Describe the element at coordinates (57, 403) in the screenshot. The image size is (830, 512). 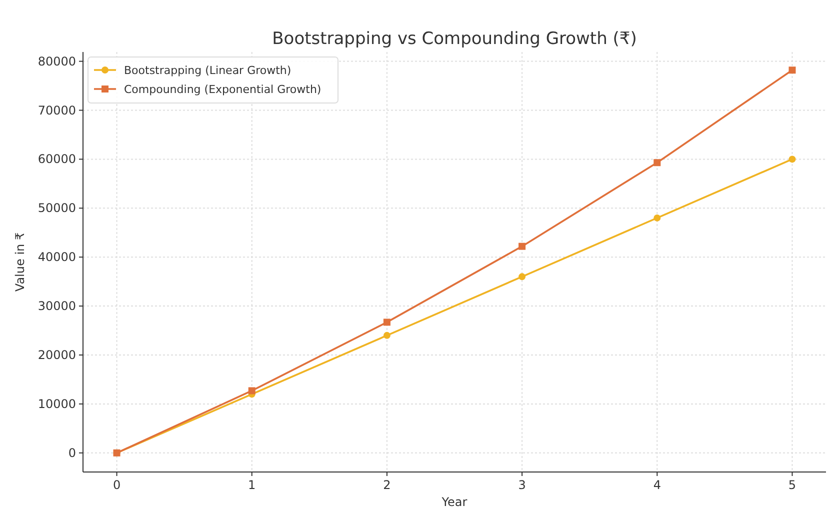
I see `y-tick-label: 10000` at that location.